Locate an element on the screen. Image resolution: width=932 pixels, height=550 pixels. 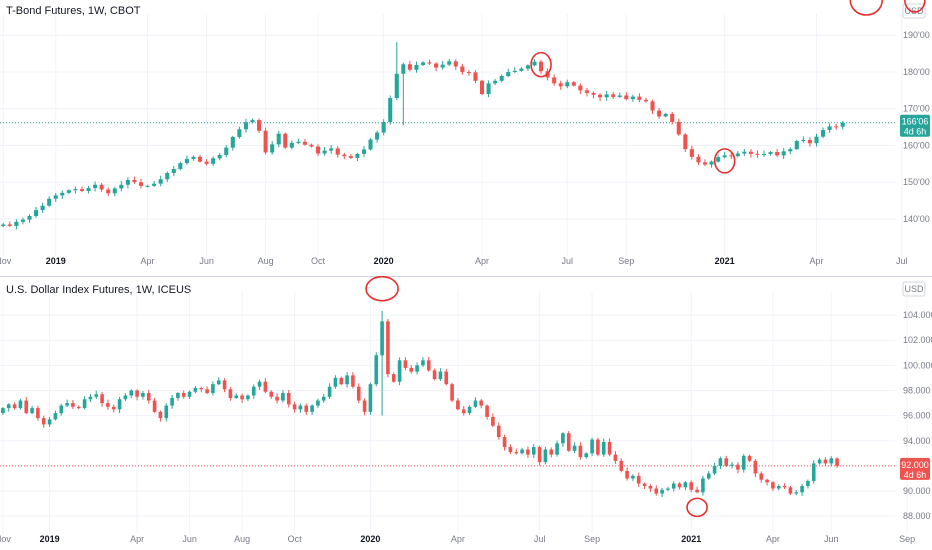
dollar-index-currency-button: USD is located at coordinates (914, 289).